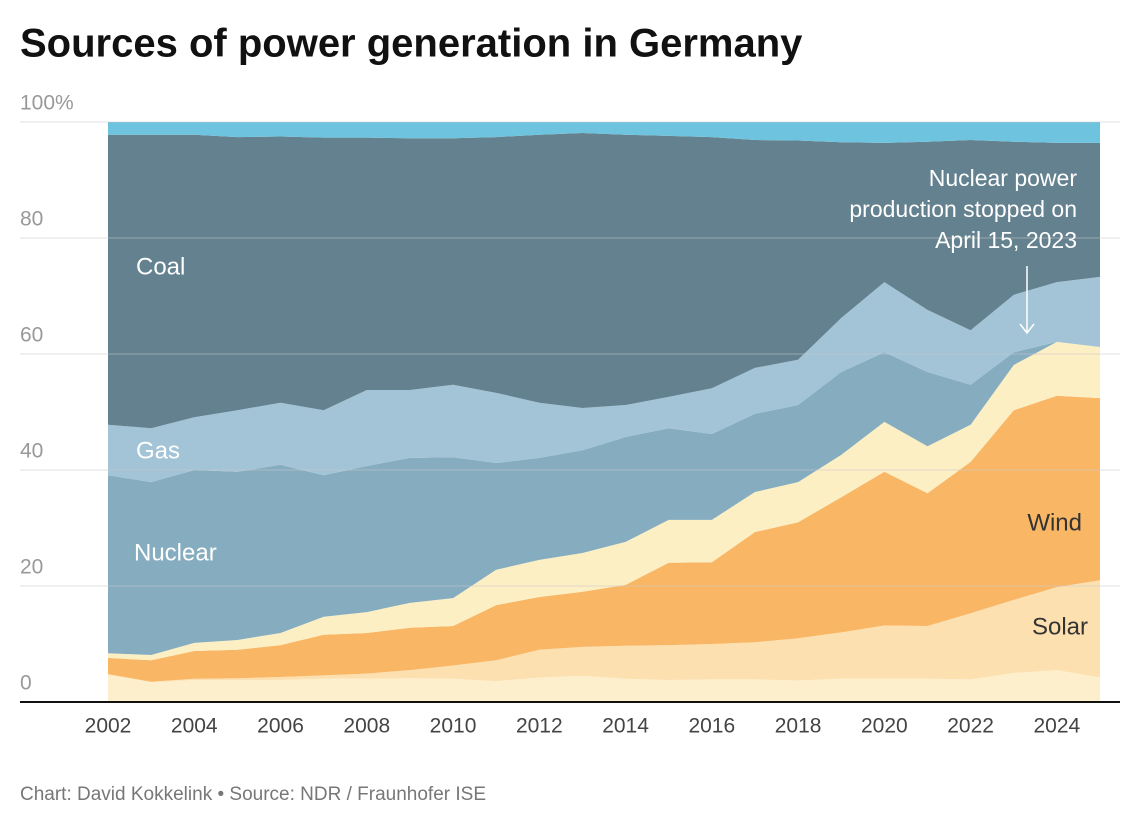  I want to click on series-label: Wind, so click(1054, 522).